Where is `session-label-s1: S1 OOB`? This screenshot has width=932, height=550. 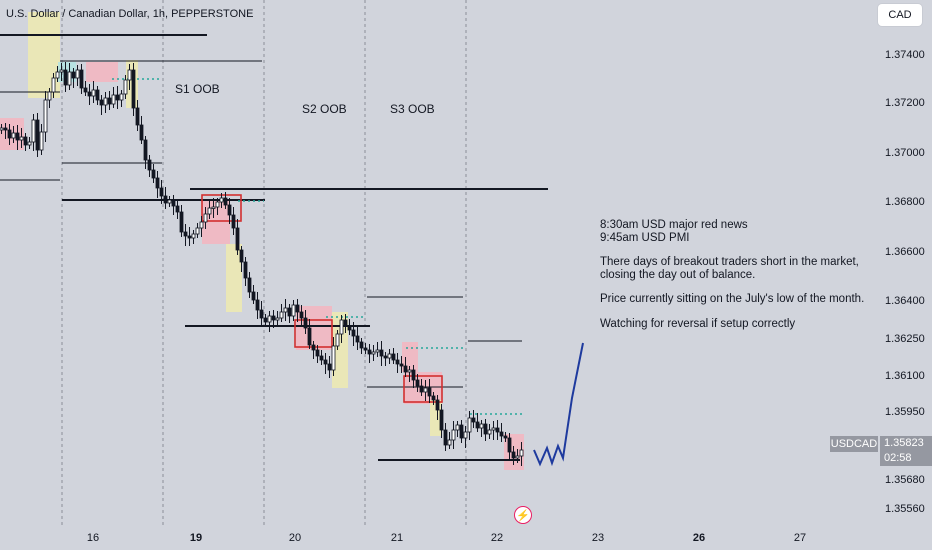 session-label-s1: S1 OOB is located at coordinates (197, 89).